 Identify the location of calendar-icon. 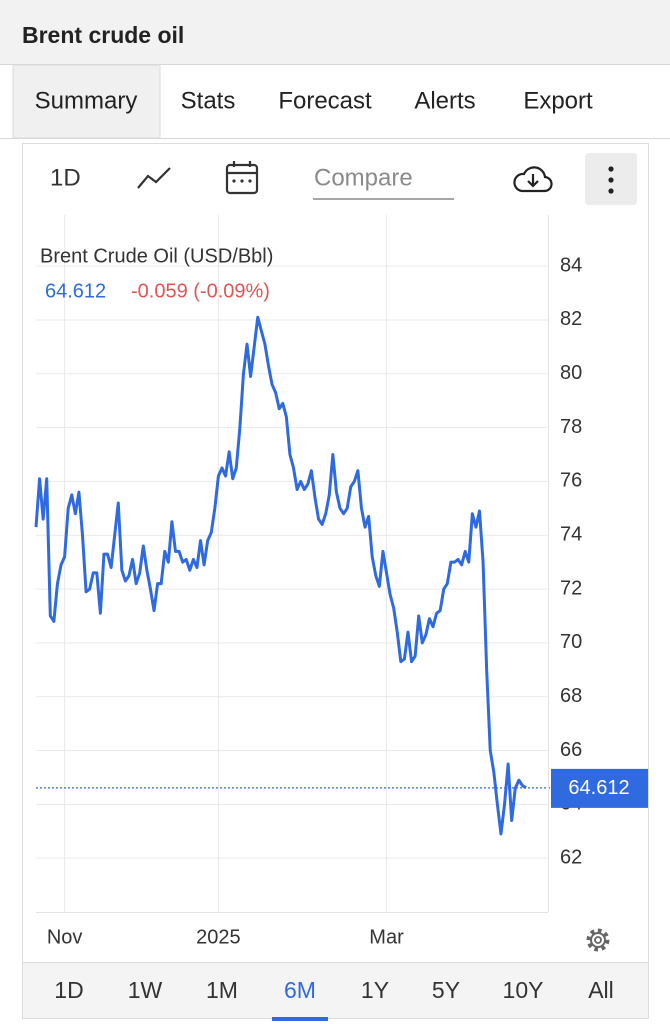
(242, 178).